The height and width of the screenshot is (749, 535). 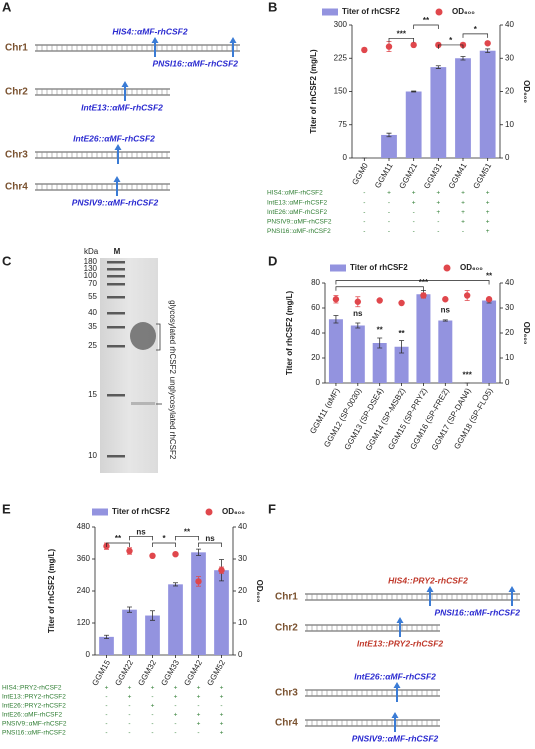 I want to click on marker-label: 35, so click(x=92, y=326).